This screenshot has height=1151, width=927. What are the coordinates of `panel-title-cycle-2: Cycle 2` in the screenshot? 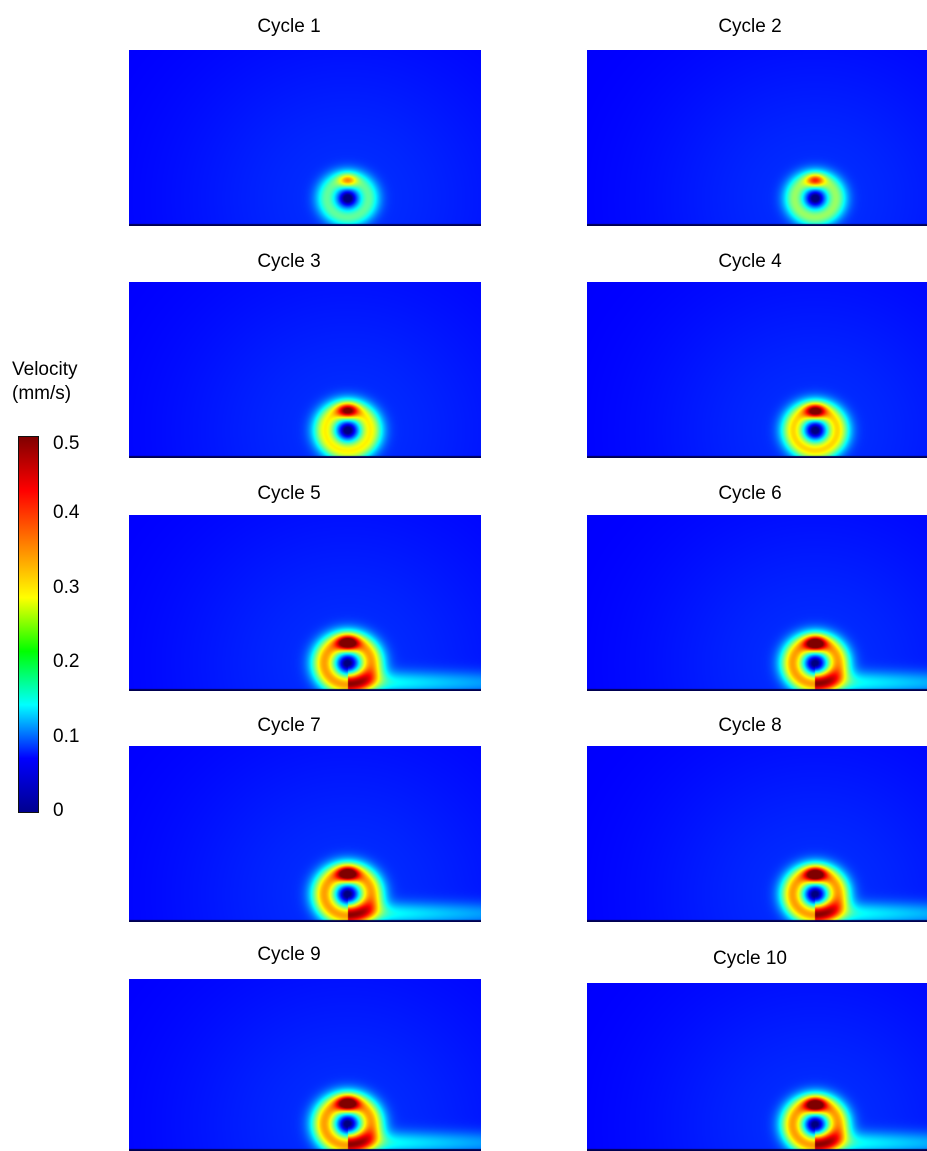 It's located at (750, 26).